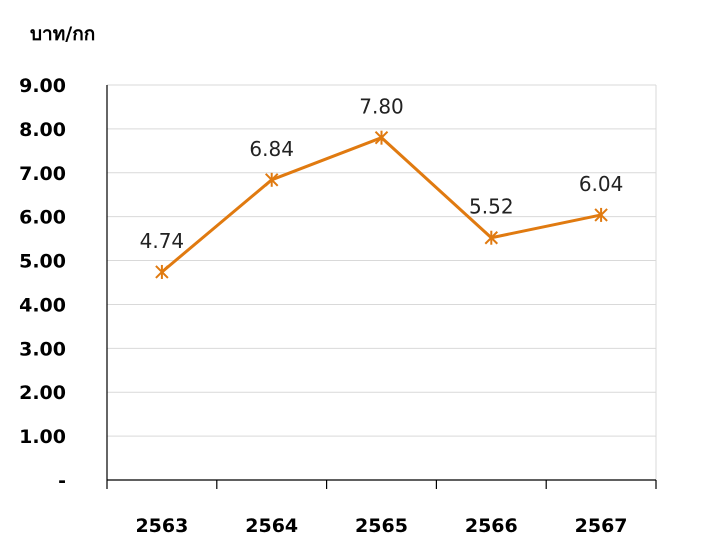 The height and width of the screenshot is (537, 701). What do you see at coordinates (491, 207) in the screenshot?
I see `data-label: 5.52` at bounding box center [491, 207].